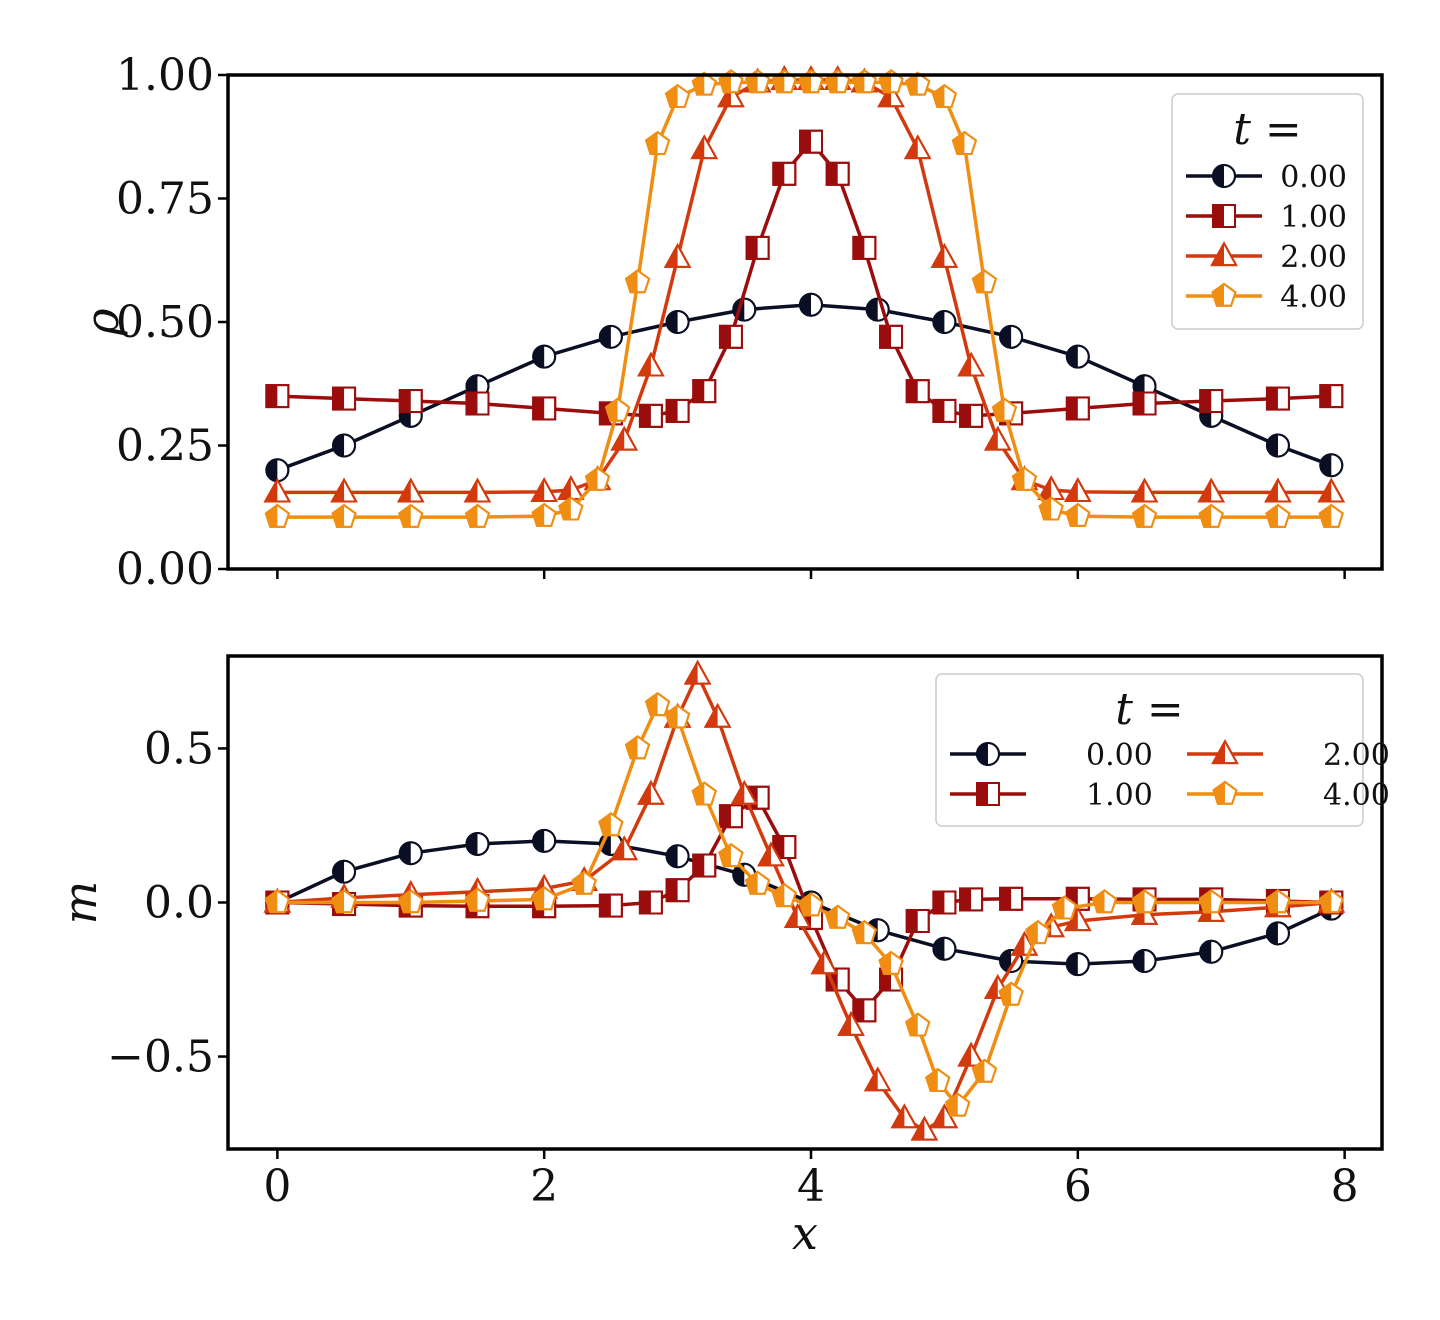 This screenshot has width=1440, height=1320. Describe the element at coordinates (1225, 752) in the screenshot. I see `legend-marker` at that location.